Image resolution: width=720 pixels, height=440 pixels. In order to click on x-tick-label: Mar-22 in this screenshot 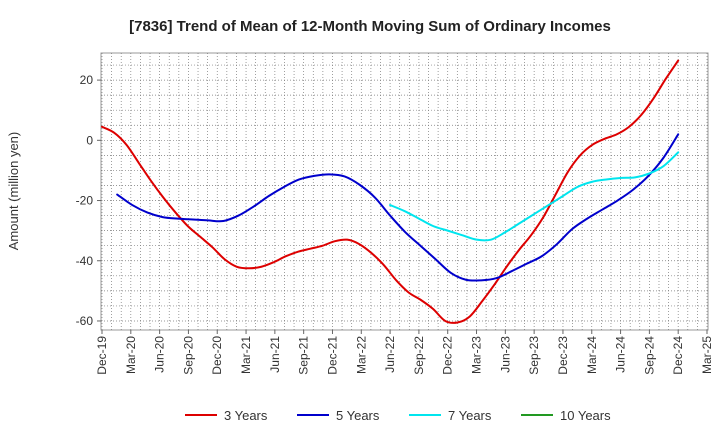, I will do `click(361, 355)`.